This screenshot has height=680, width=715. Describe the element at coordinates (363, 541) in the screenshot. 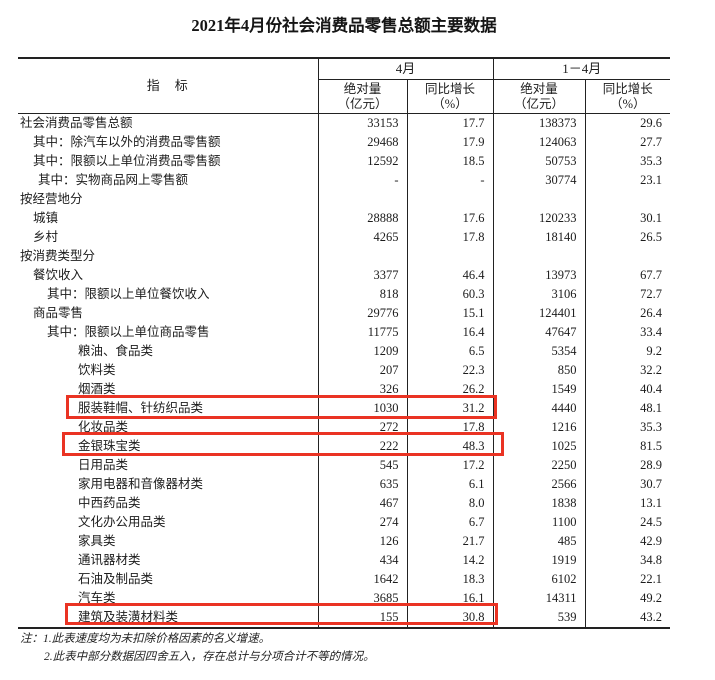

I see `value-cell: 126` at that location.